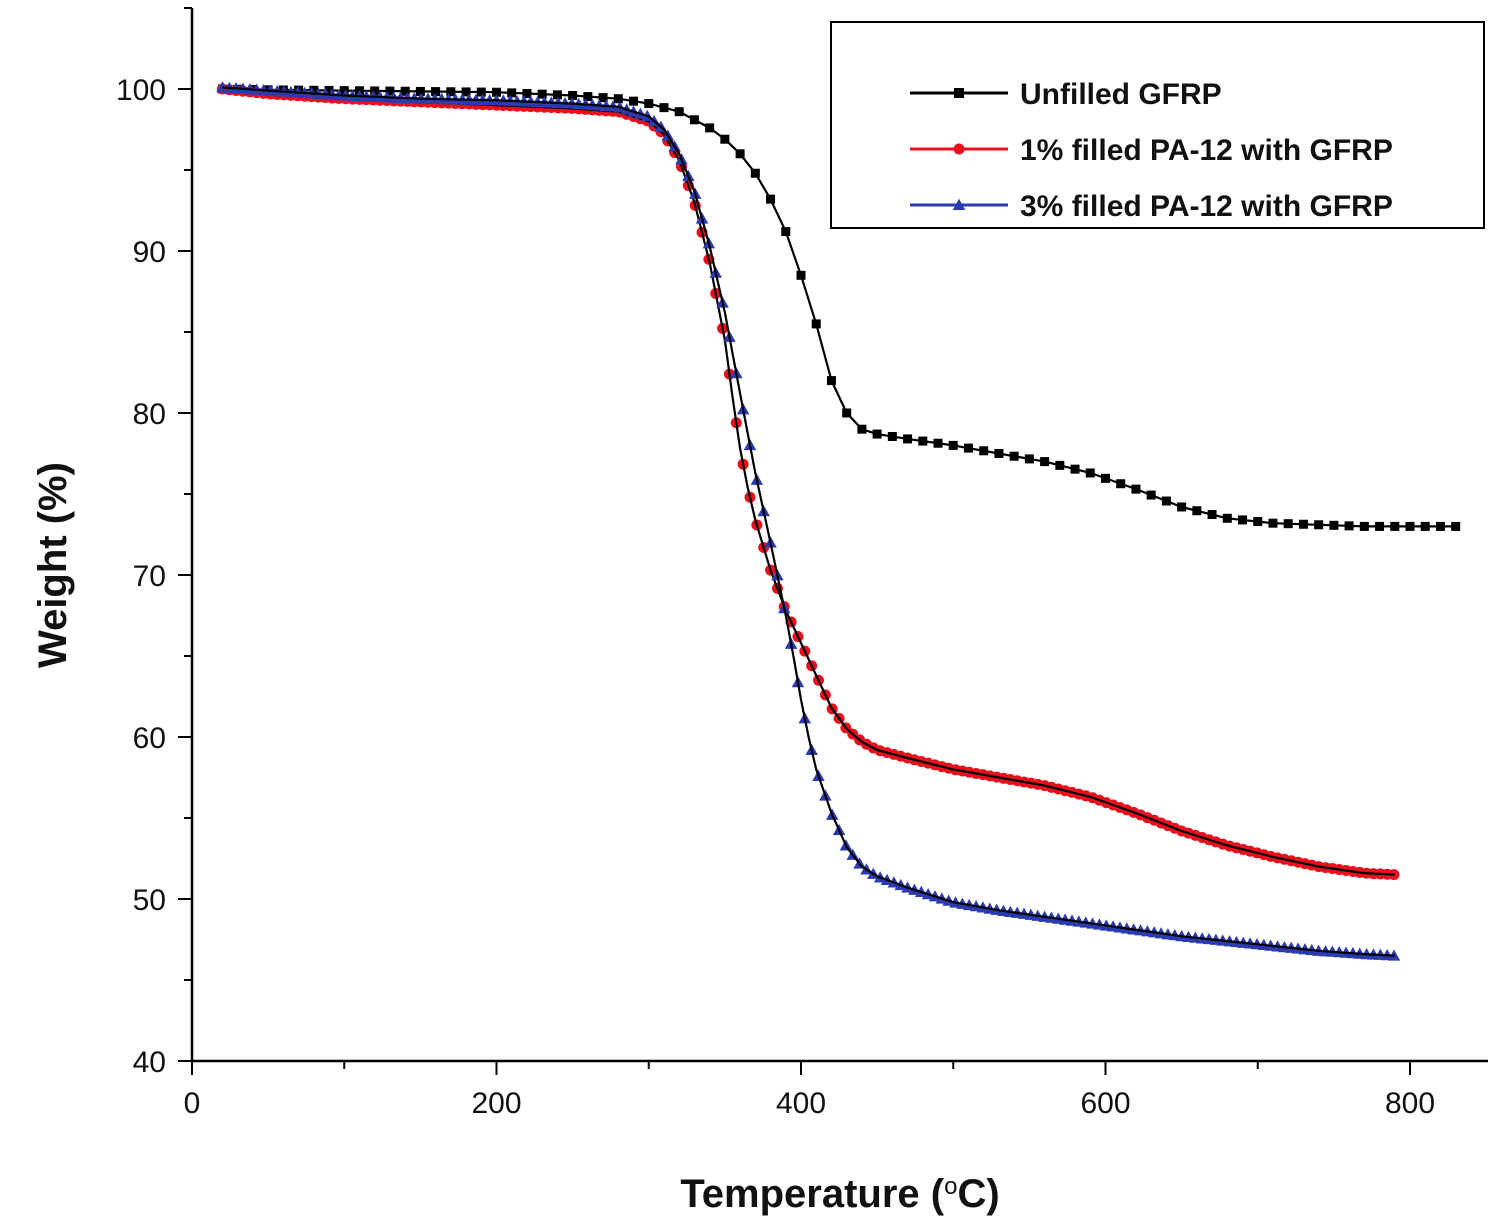 The image size is (1508, 1227). I want to click on legend-item: 3% filled PA-12 with GFRP, so click(1151, 206).